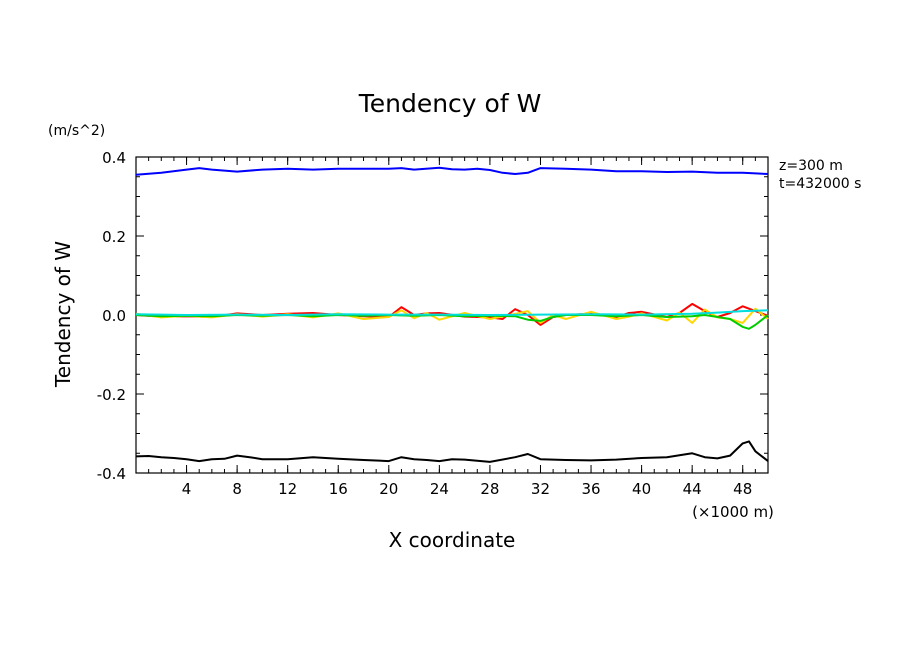  Describe the element at coordinates (452, 540) in the screenshot. I see `x-axis-label: X coordinate` at that location.